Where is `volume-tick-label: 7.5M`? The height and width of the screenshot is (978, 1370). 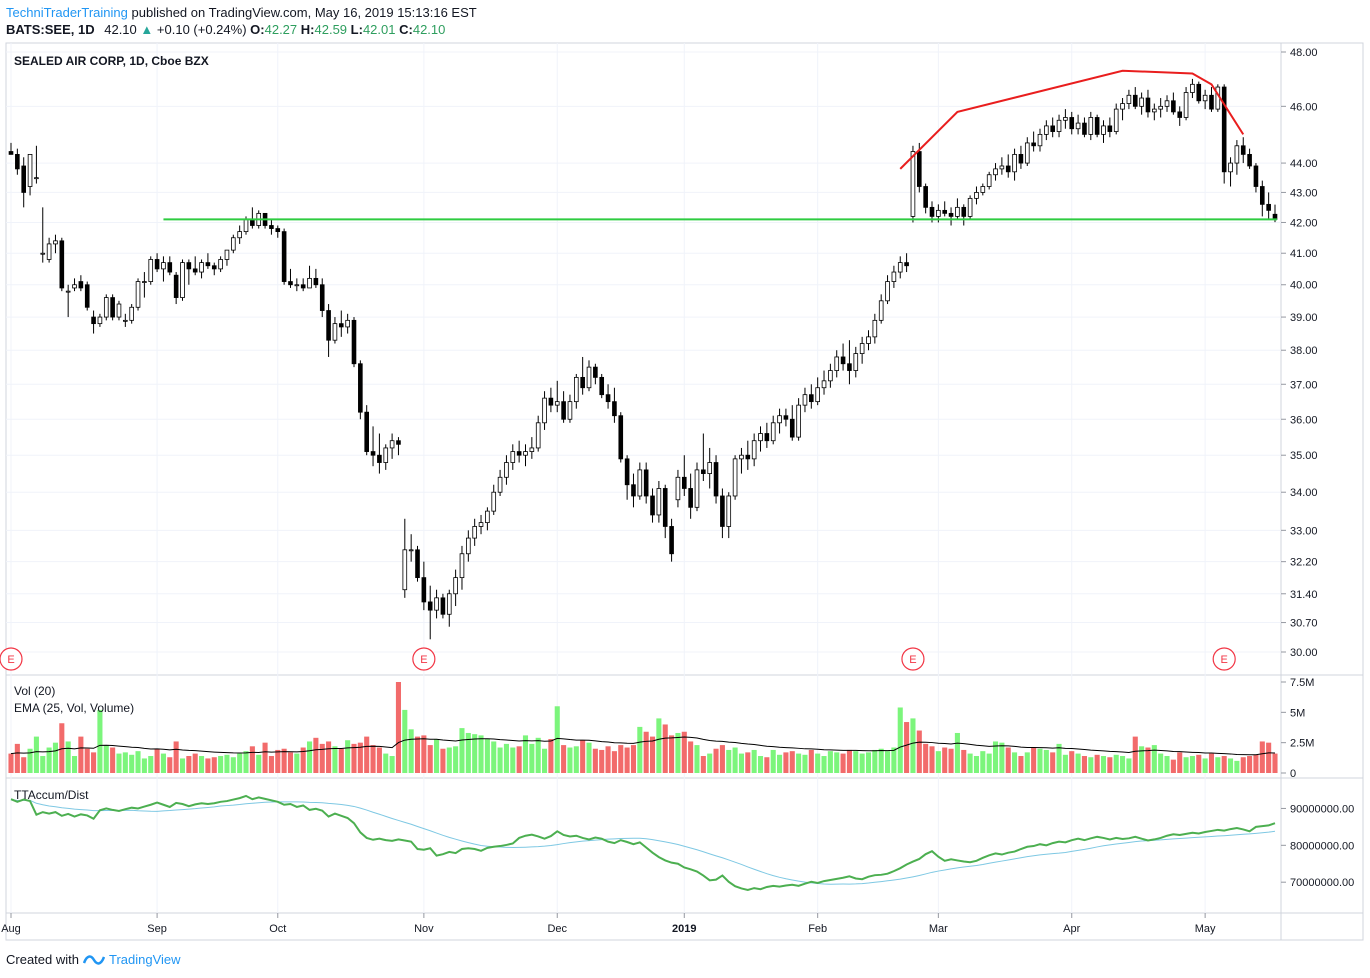
volume-tick-label: 7.5M is located at coordinates (1302, 683).